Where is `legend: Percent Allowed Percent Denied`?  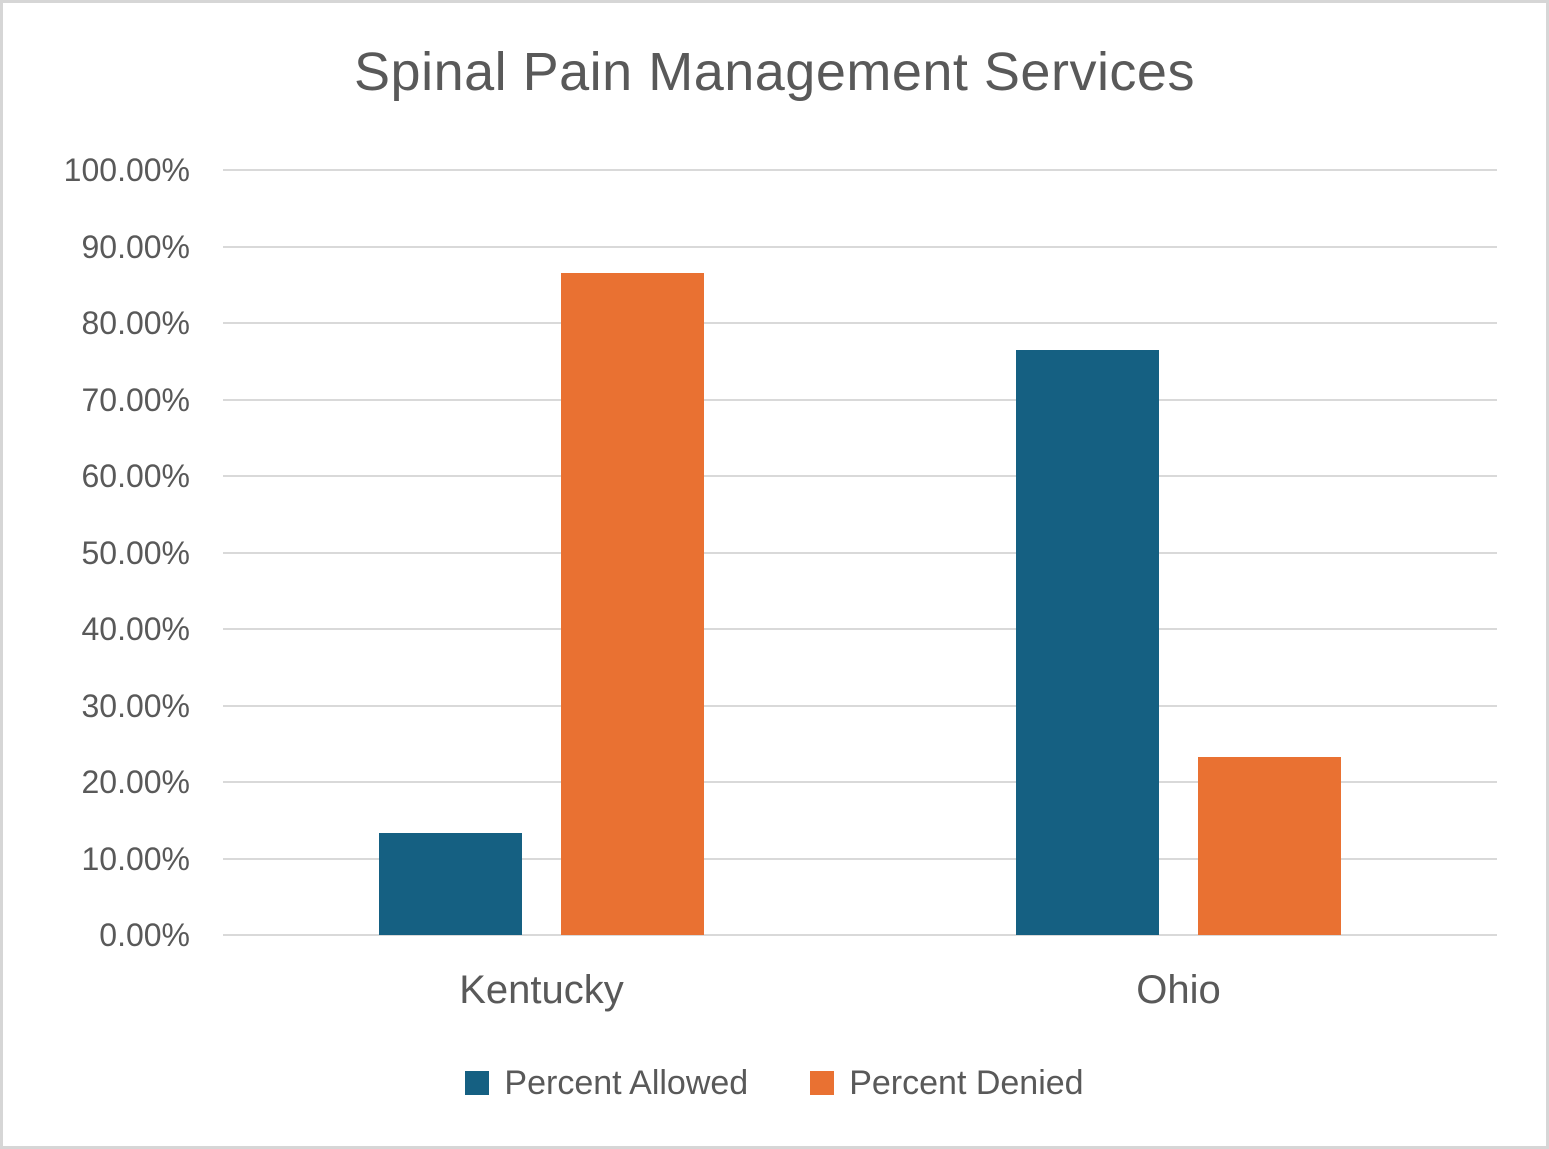 legend: Percent Allowed Percent Denied is located at coordinates (774, 1083).